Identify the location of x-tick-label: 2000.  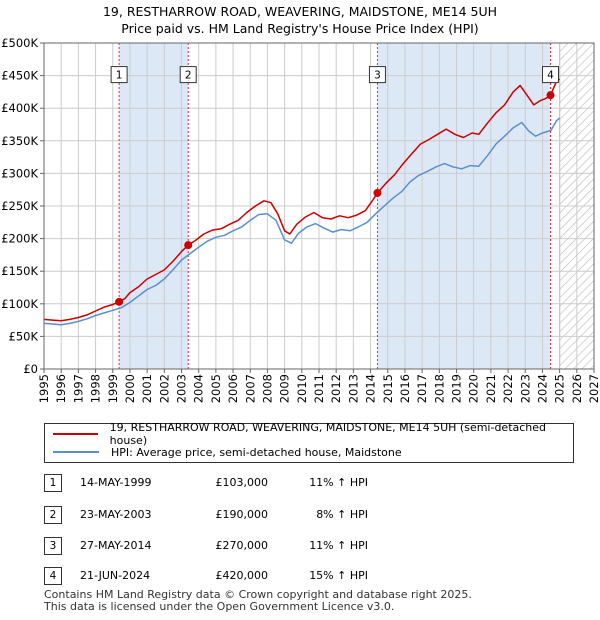
(130, 388).